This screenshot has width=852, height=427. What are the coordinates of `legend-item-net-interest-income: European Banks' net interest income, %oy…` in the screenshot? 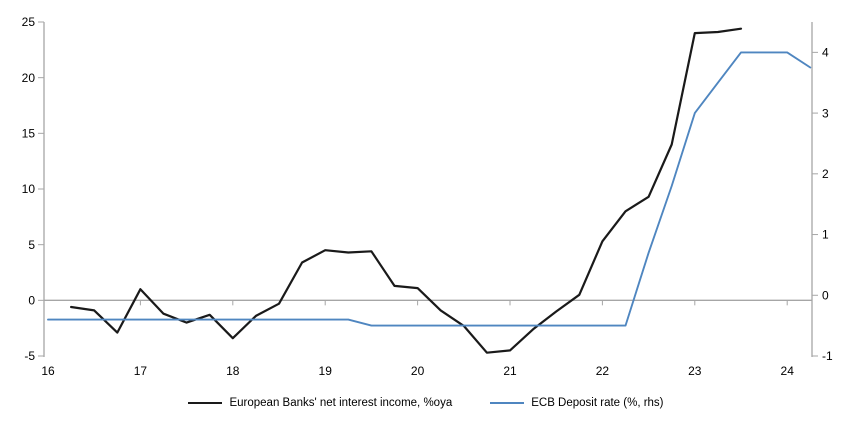 It's located at (320, 403).